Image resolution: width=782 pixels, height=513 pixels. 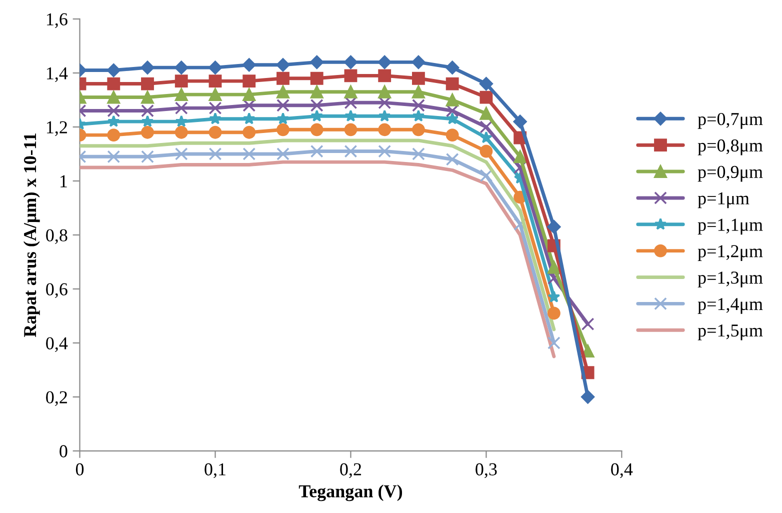 I want to click on y-tick-label: 0,4, so click(x=57, y=344).